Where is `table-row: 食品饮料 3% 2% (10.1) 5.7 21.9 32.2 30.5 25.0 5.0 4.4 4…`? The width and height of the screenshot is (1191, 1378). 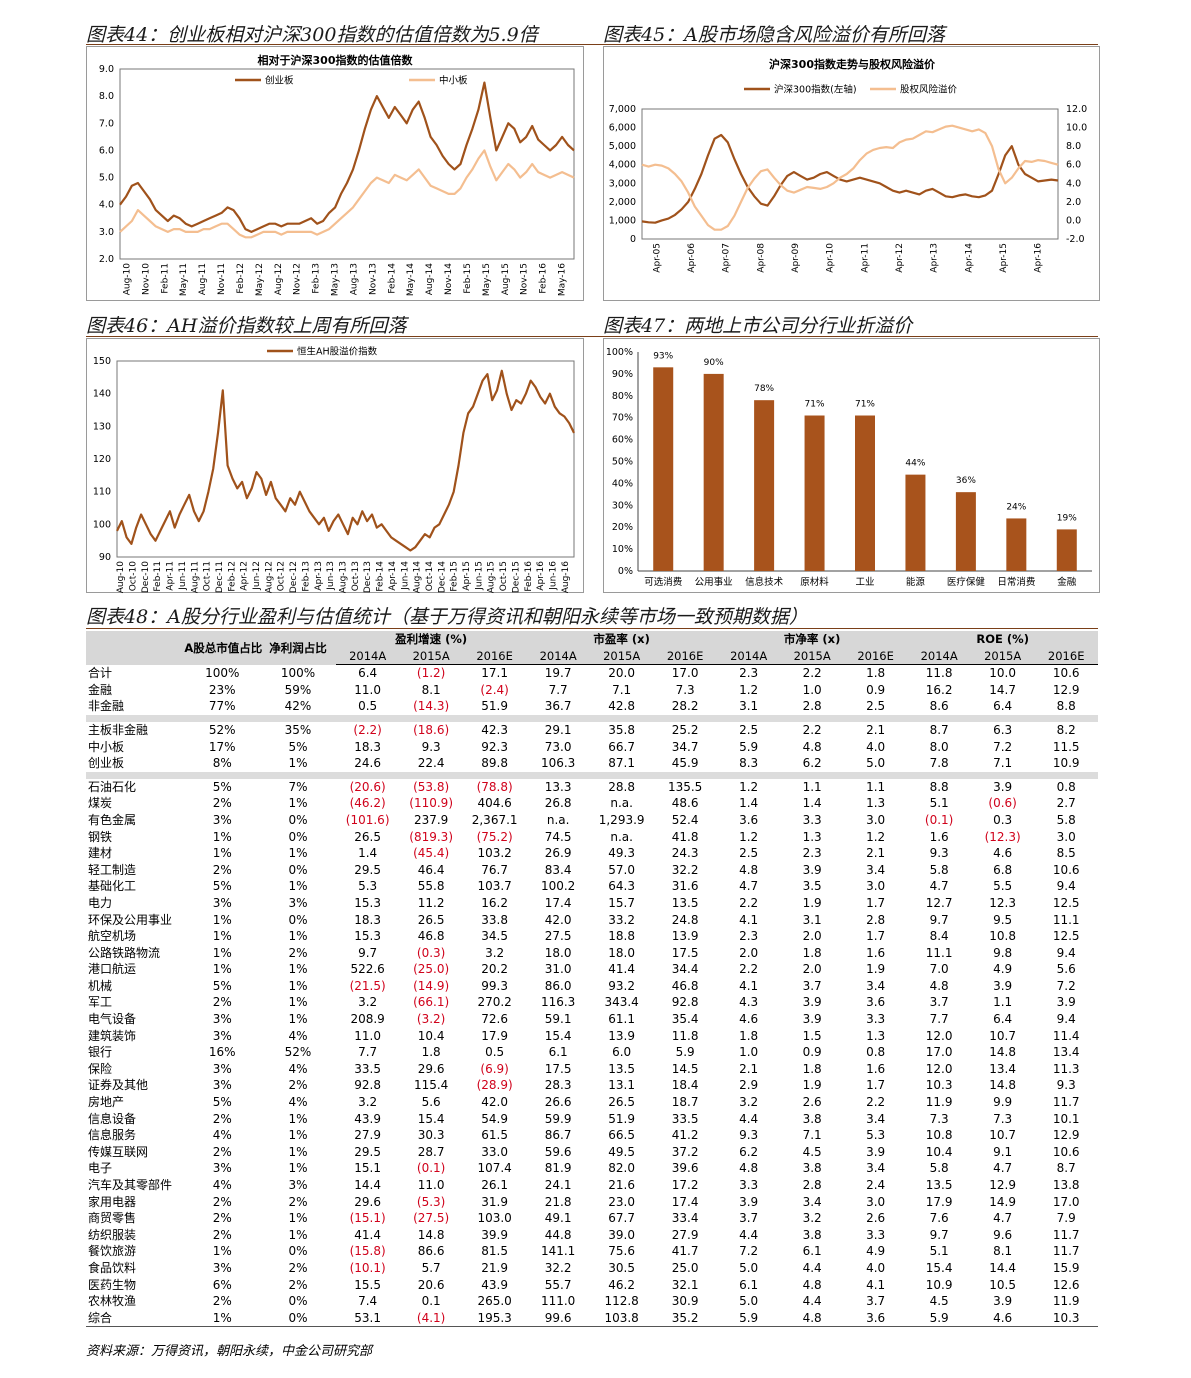
table-row: 食品饮料 3% 2% (10.1) 5.7 21.9 32.2 30.5 25.0 5.0 4.4 4… is located at coordinates (592, 1268).